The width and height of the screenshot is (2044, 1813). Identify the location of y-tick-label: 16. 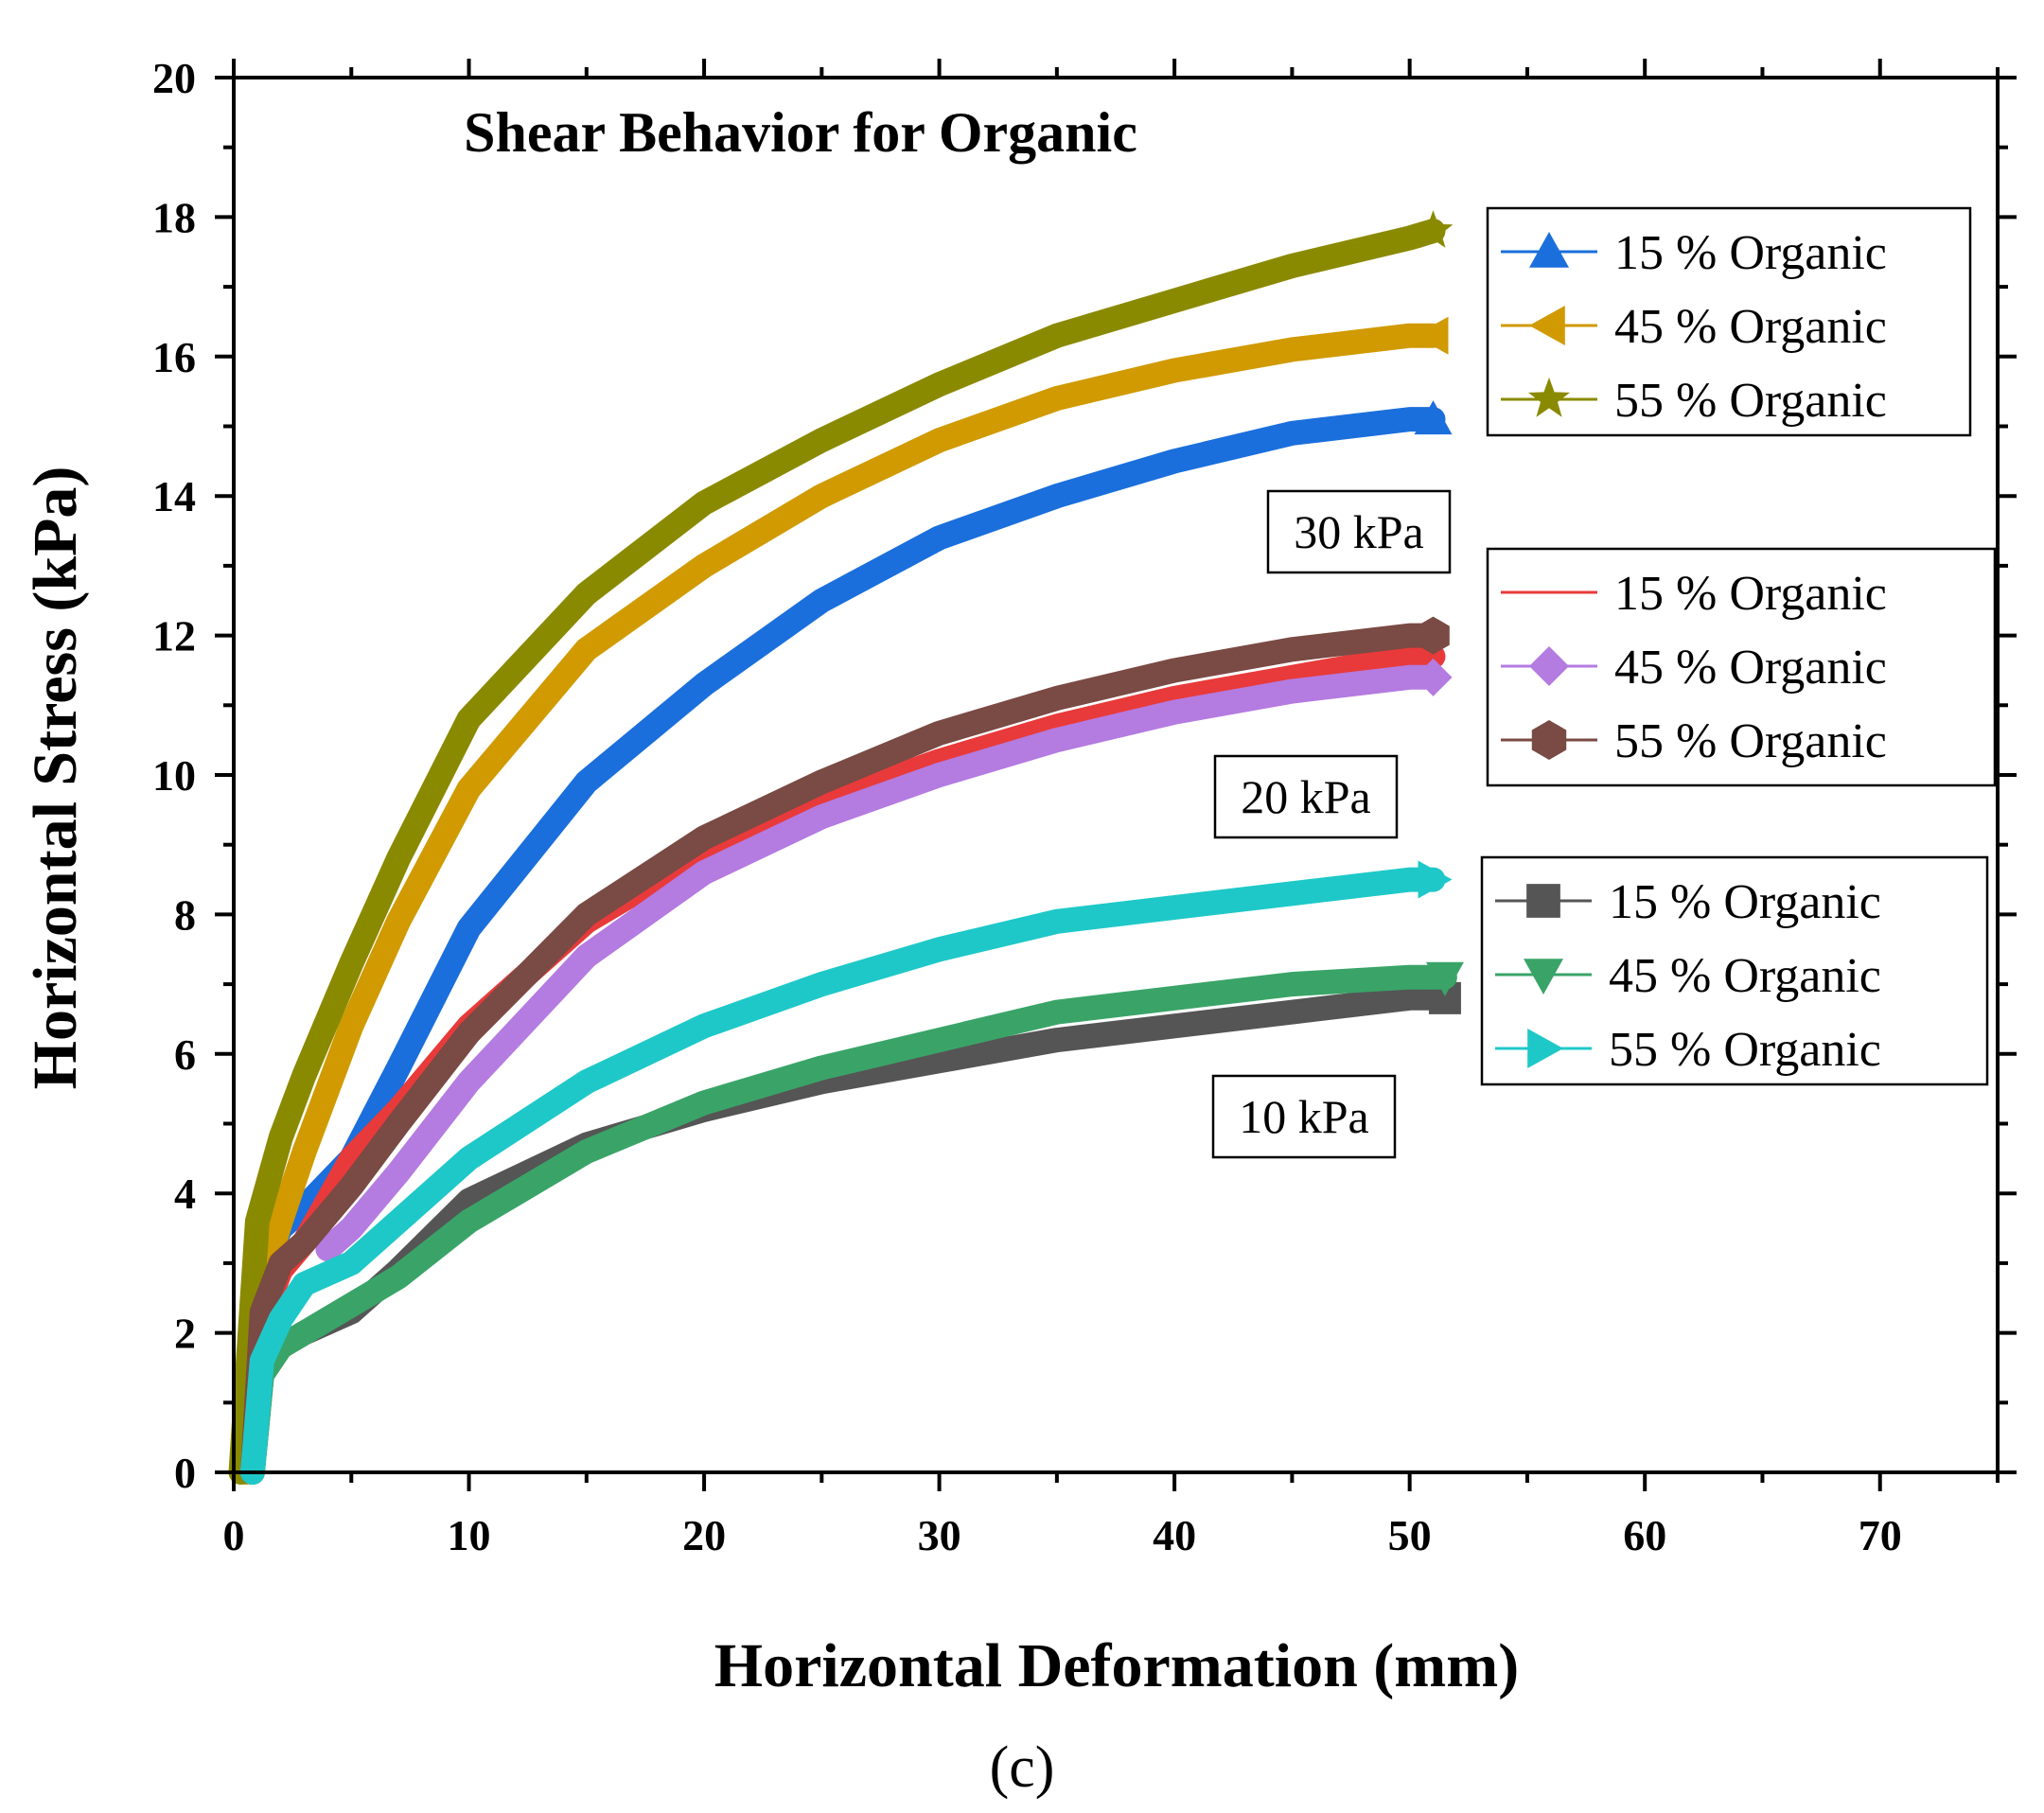
(174, 357).